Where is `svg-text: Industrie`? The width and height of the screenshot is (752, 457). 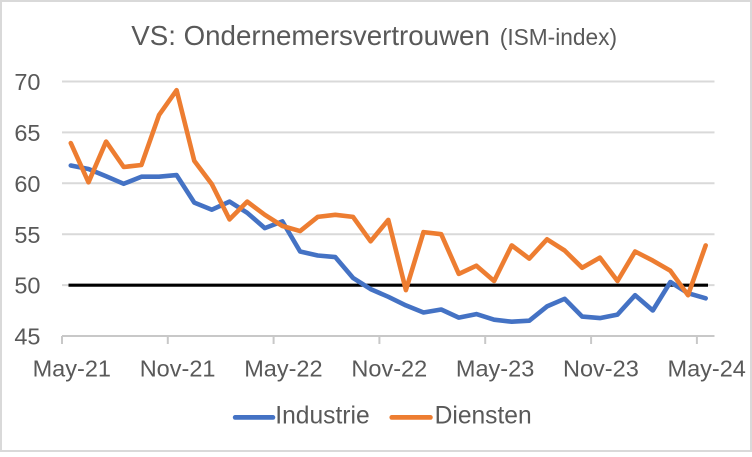
svg-text: Industrie is located at coordinates (322, 416).